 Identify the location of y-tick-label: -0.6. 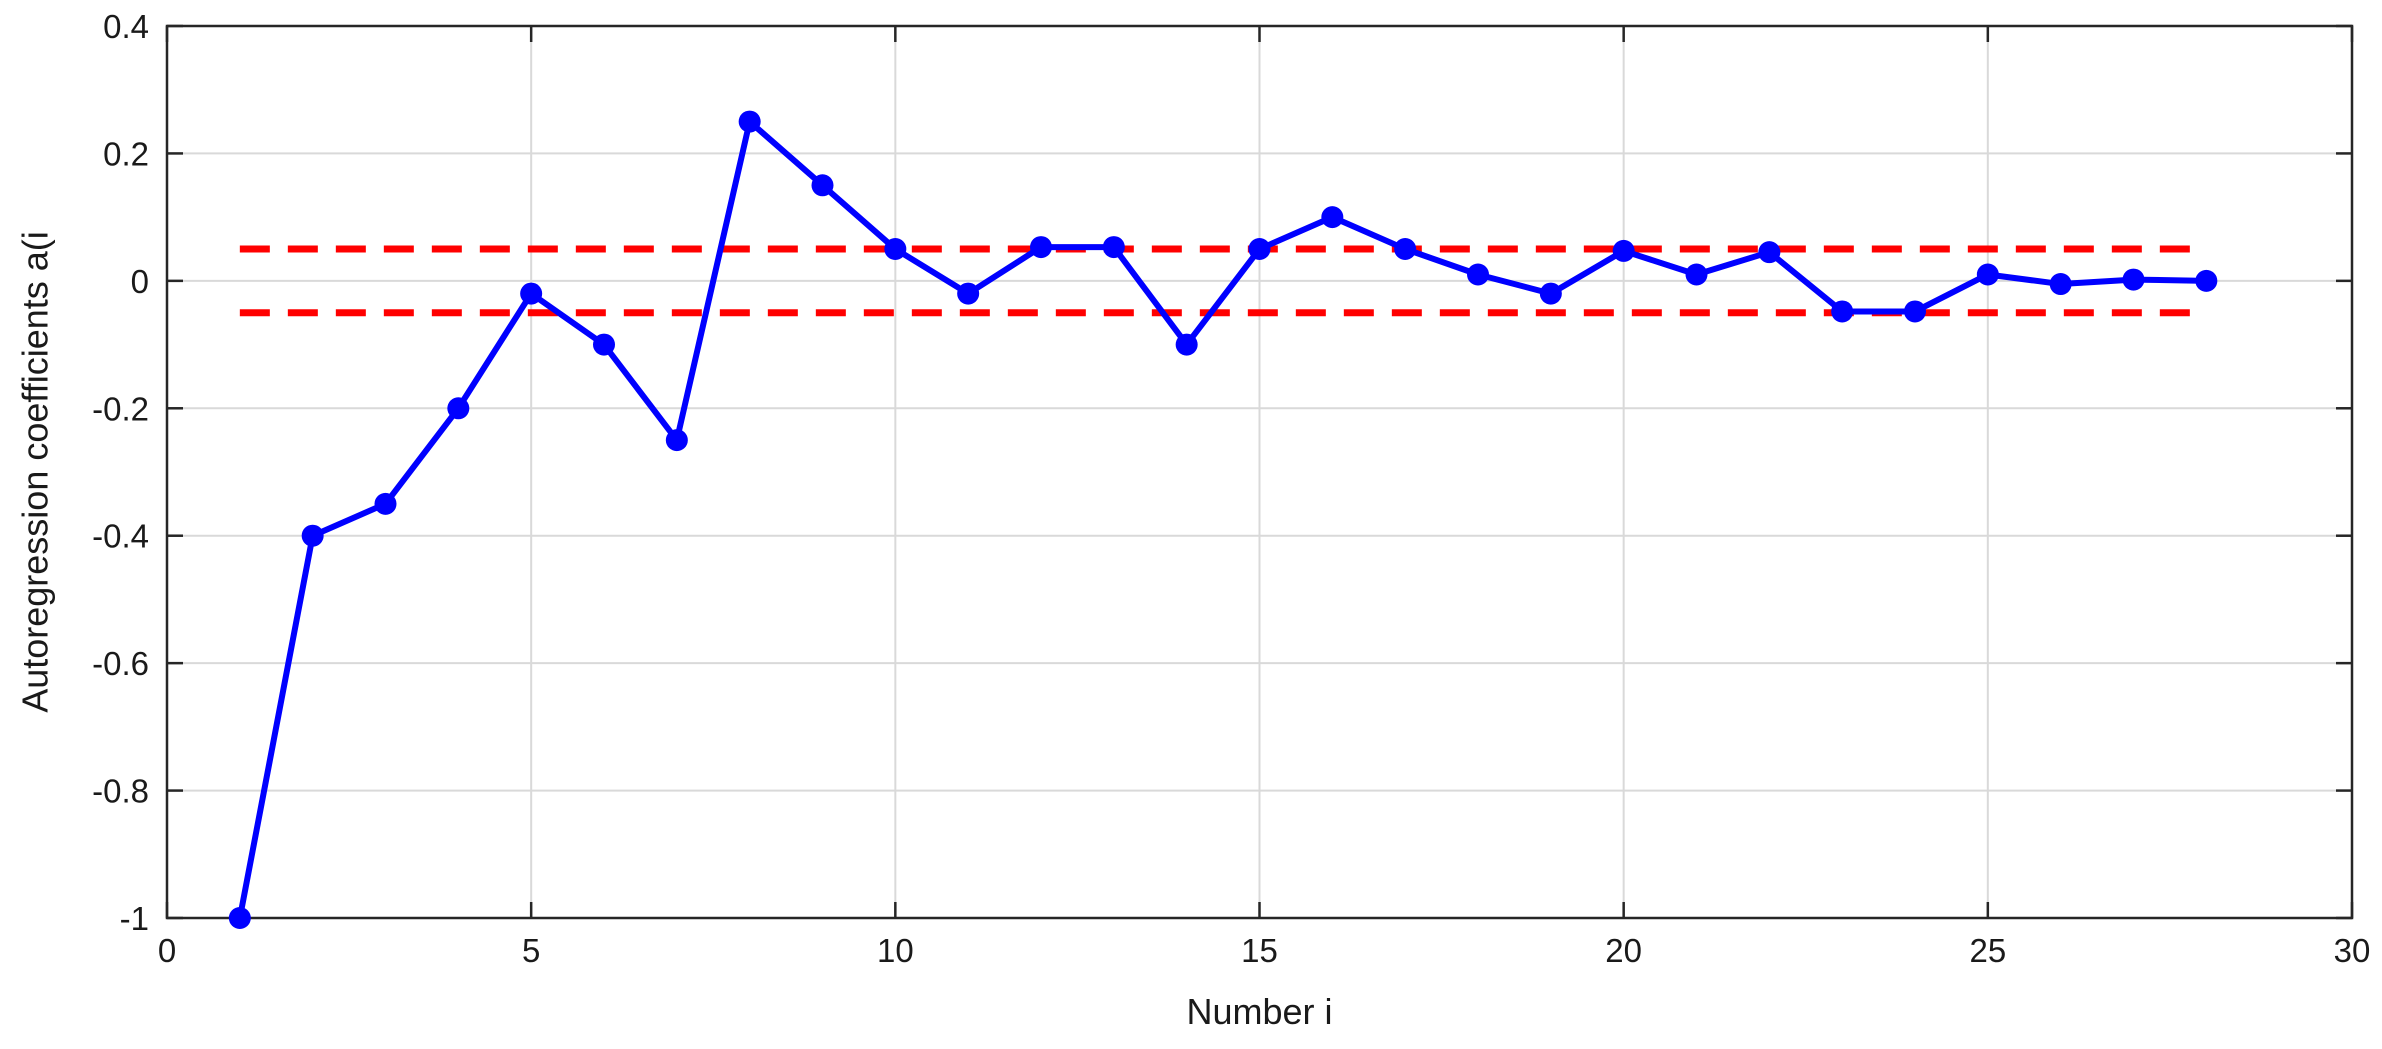
(120, 663).